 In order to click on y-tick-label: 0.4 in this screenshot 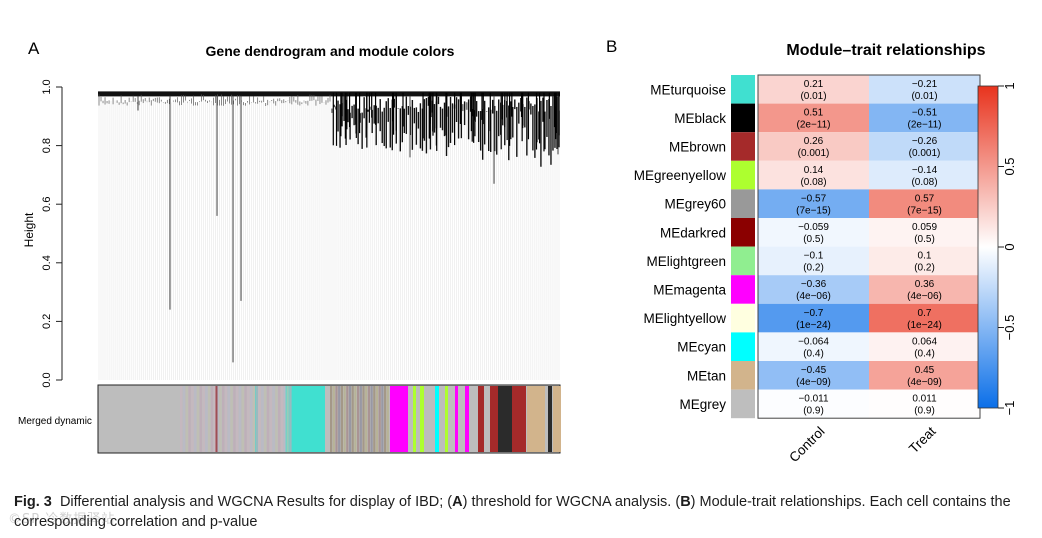, I will do `click(47, 262)`.